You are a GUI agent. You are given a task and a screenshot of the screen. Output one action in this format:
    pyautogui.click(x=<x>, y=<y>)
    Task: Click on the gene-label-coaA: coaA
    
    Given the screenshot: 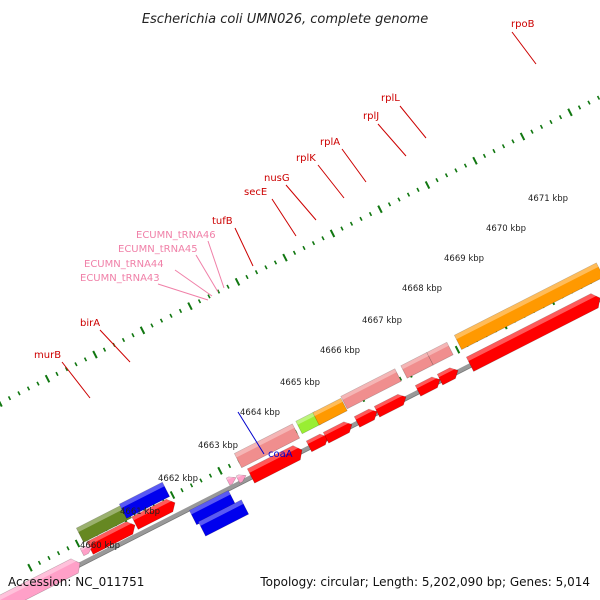 What is the action you would take?
    pyautogui.click(x=280, y=454)
    